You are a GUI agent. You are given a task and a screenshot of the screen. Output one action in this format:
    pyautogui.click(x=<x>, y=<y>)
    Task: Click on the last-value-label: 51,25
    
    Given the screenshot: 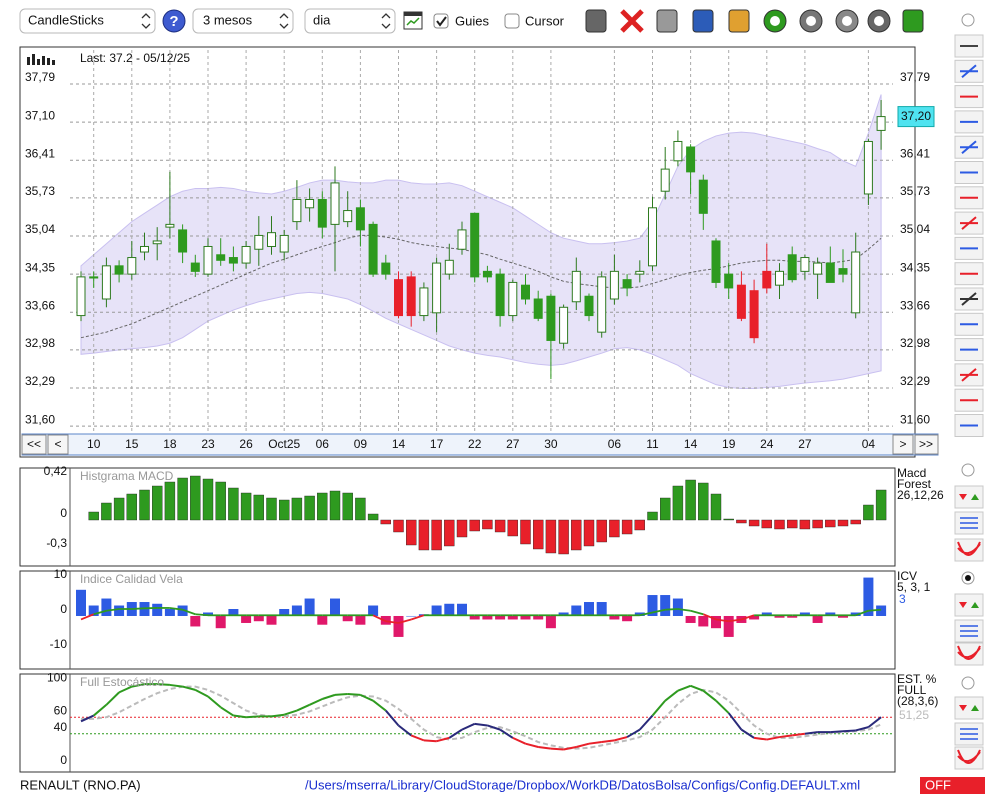 What is the action you would take?
    pyautogui.click(x=914, y=715)
    